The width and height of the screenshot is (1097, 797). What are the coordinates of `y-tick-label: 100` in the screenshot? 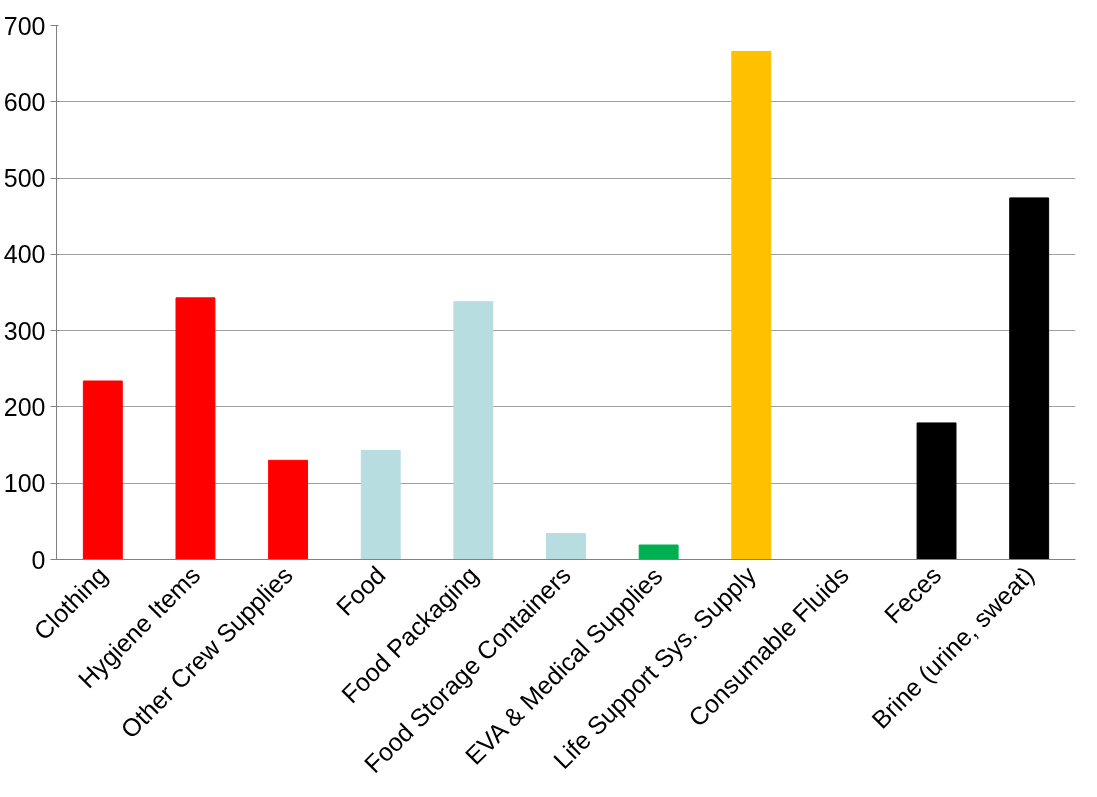 It's located at (24, 483).